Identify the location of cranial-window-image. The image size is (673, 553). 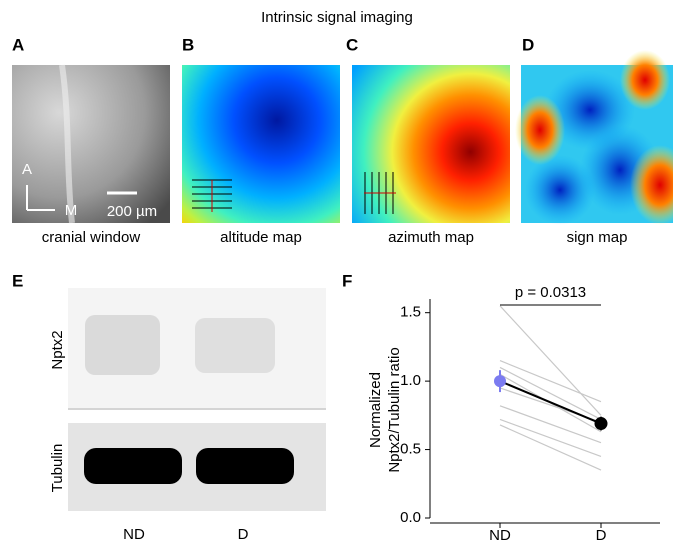
(91, 144).